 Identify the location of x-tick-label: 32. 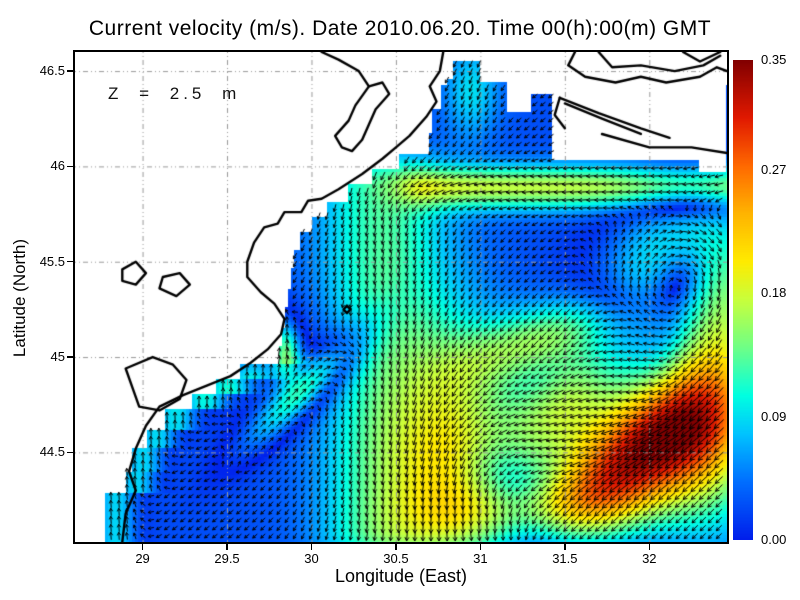
(649, 558).